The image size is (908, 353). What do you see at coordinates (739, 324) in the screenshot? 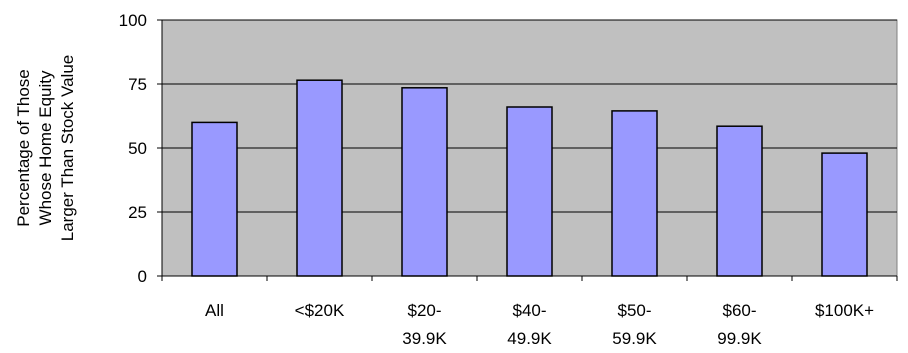
I see `x-tick-label-5: $60- 99.9K` at bounding box center [739, 324].